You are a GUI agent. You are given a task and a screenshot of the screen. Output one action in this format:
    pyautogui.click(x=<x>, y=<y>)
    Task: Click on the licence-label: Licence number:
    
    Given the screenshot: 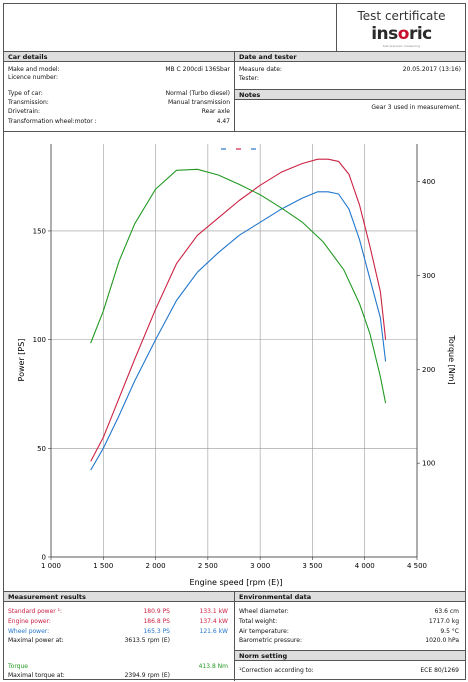 What is the action you would take?
    pyautogui.click(x=33, y=77)
    